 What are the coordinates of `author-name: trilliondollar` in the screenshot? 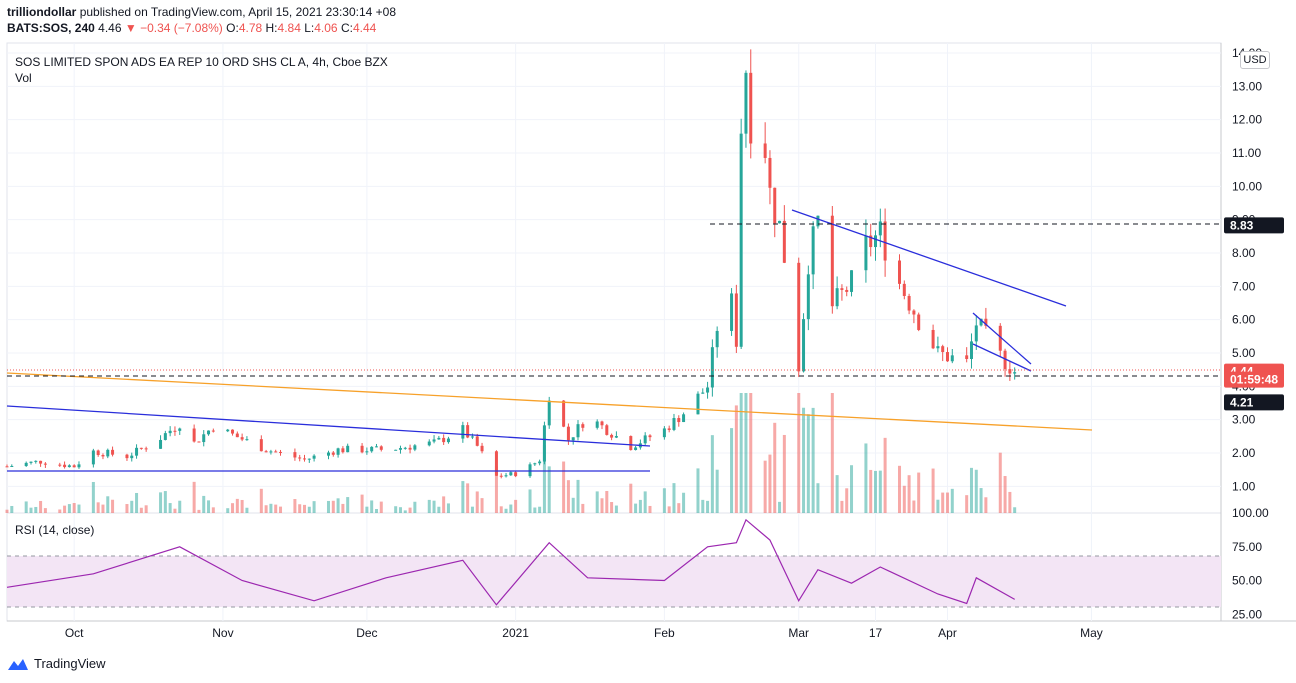 It's located at (42, 12).